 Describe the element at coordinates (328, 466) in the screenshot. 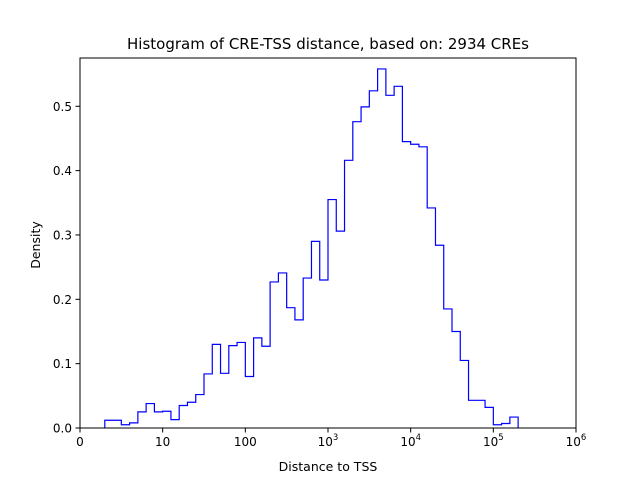

I see `x-axis-label: Distance to TSS` at that location.